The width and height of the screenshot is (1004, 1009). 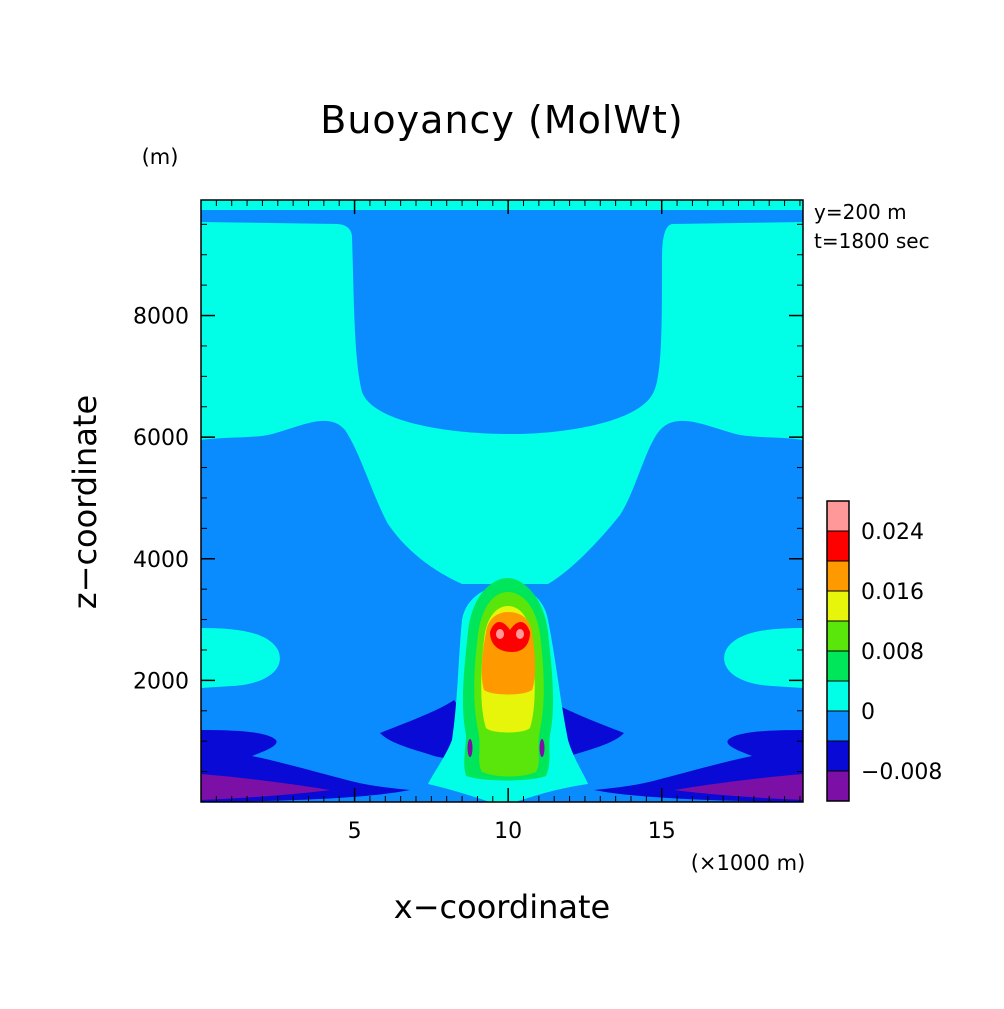 I want to click on contour-region-left-min-spot, so click(x=470, y=748).